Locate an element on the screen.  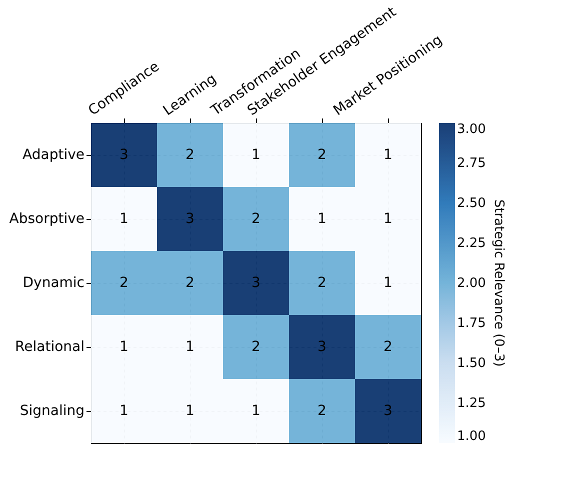
color-bar-label: 2.75 is located at coordinates (471, 163).